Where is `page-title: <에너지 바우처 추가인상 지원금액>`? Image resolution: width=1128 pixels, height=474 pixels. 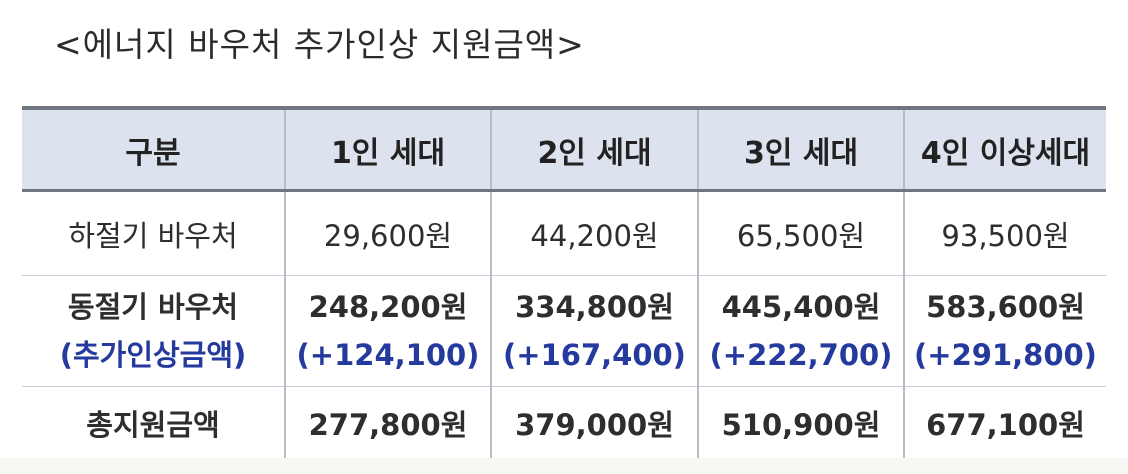 page-title: <에너지 바우처 추가인상 지원금액> is located at coordinates (319, 44).